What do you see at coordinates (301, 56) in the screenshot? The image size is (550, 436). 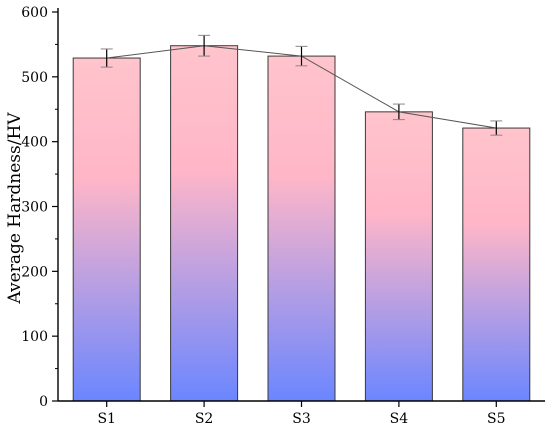 I see `error-bar-s3` at bounding box center [301, 56].